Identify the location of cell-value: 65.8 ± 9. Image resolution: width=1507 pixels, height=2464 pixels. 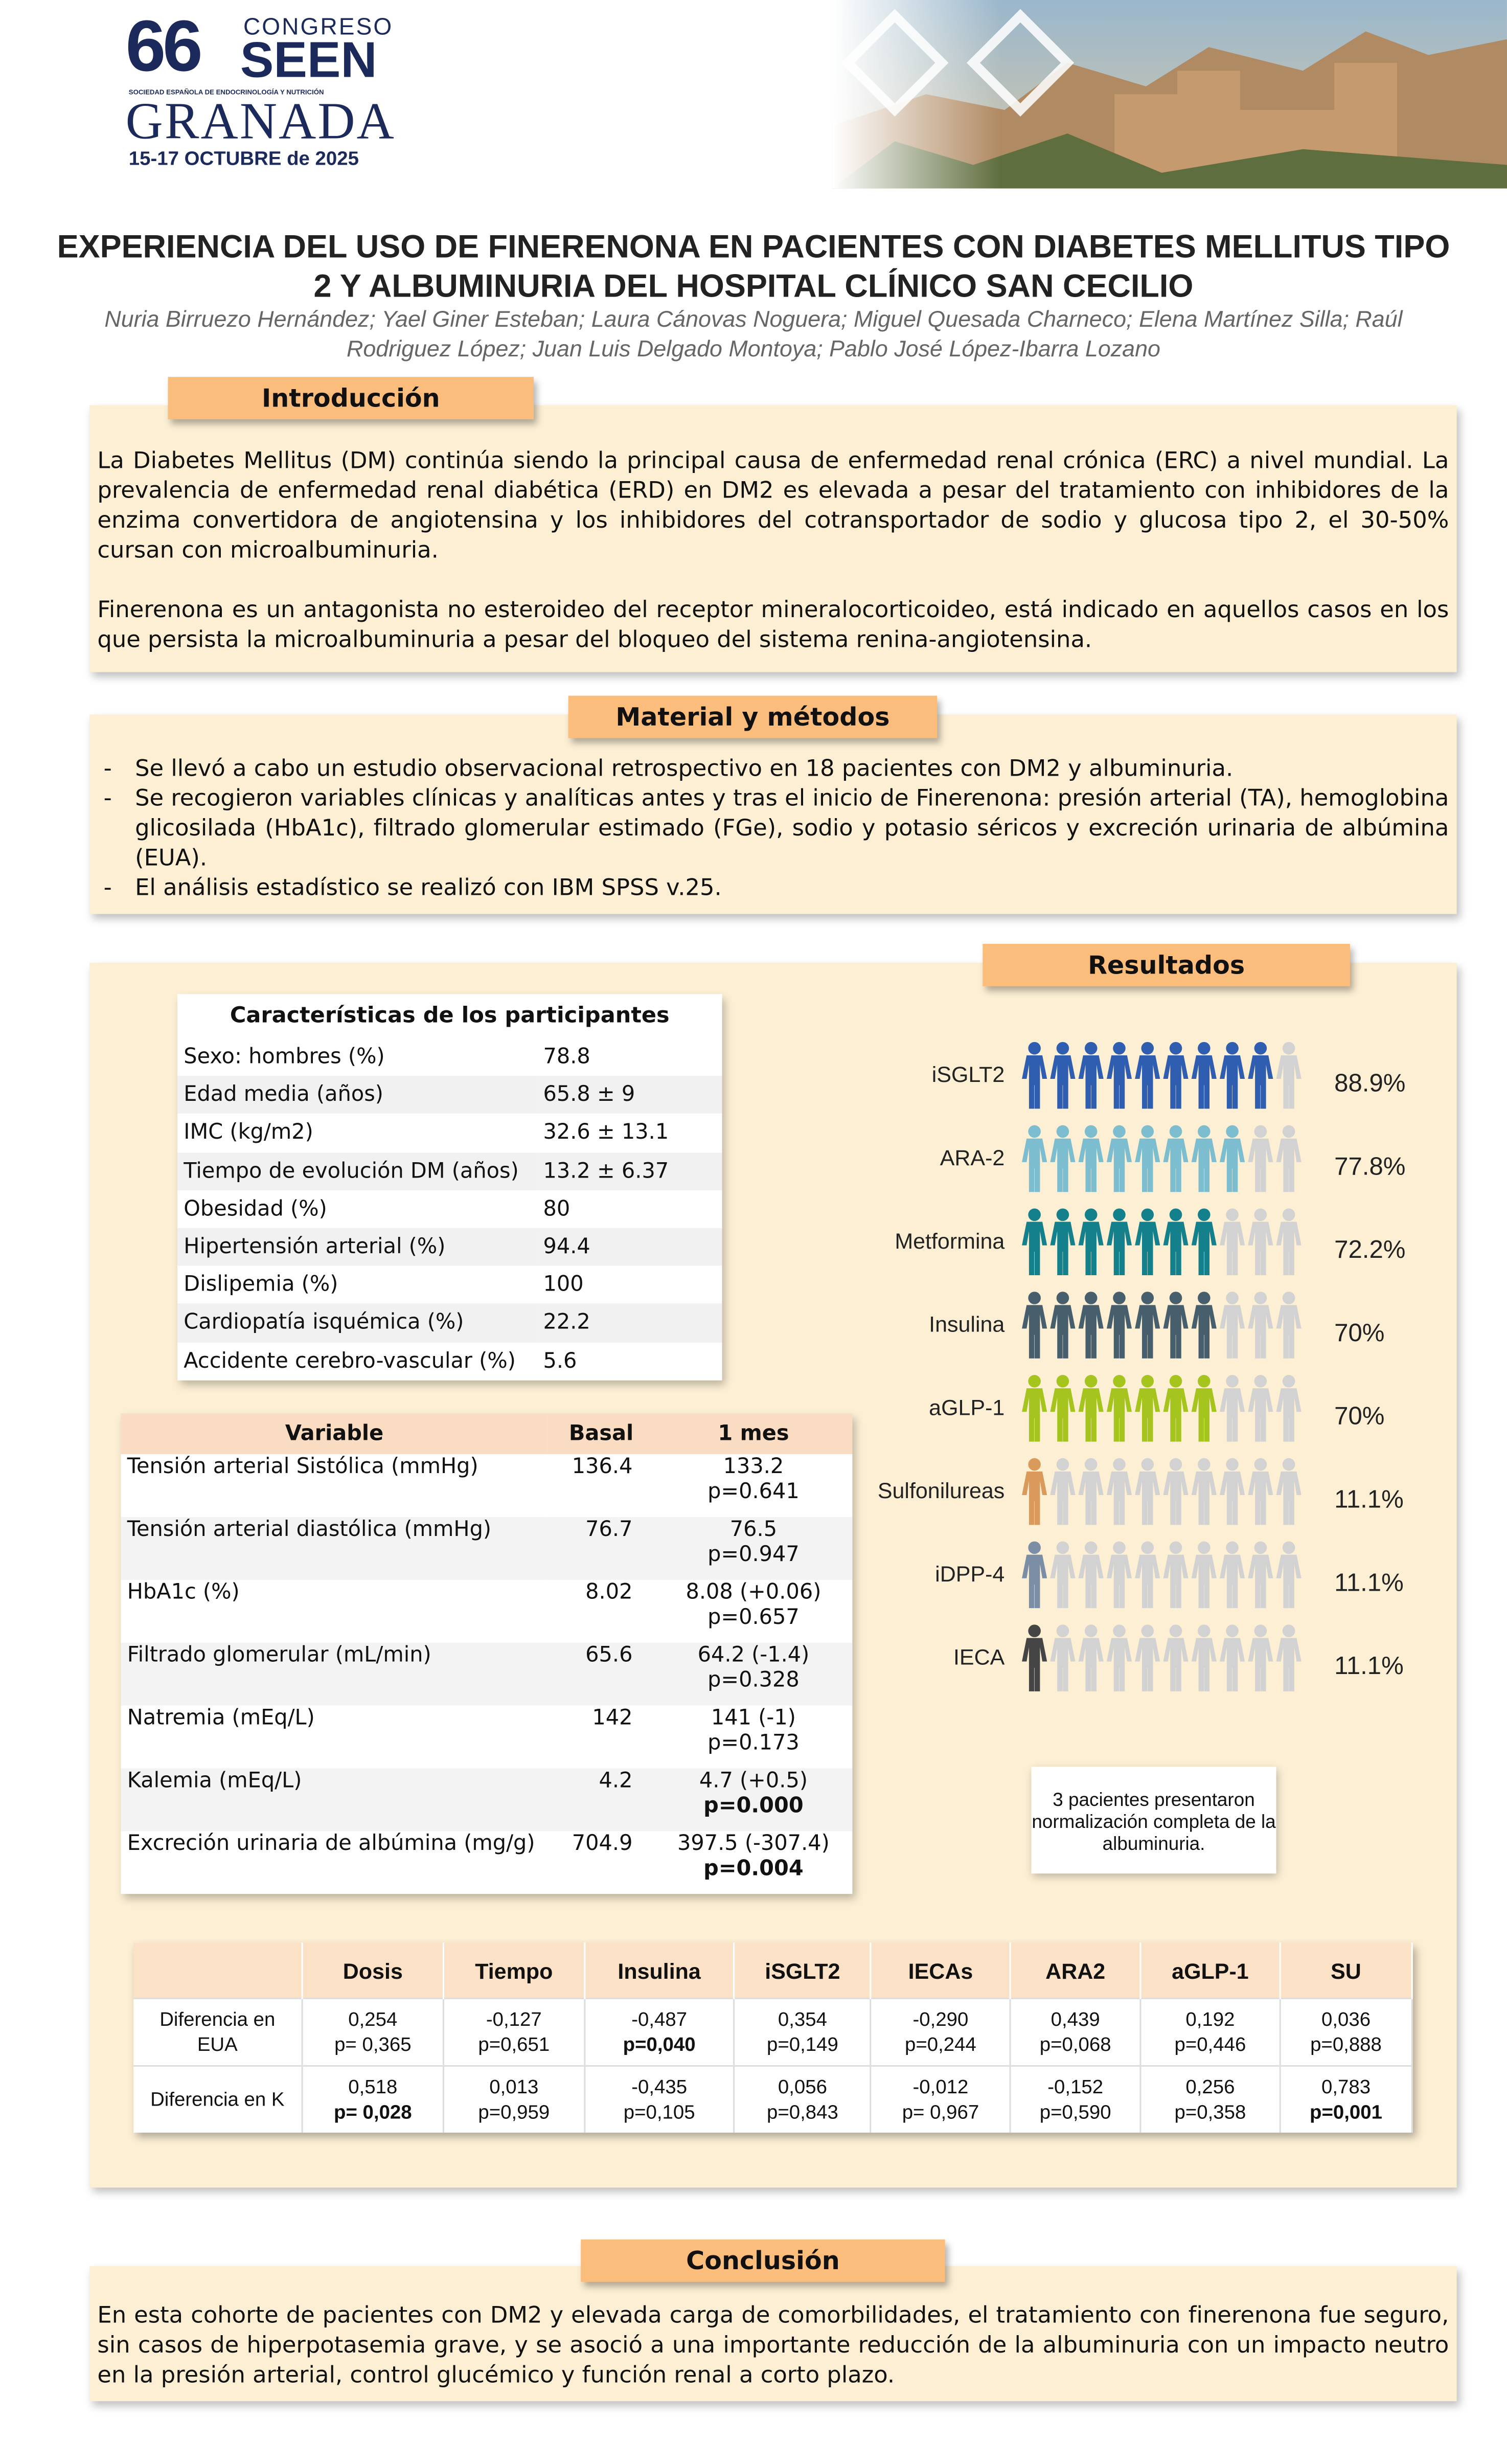
(629, 1095).